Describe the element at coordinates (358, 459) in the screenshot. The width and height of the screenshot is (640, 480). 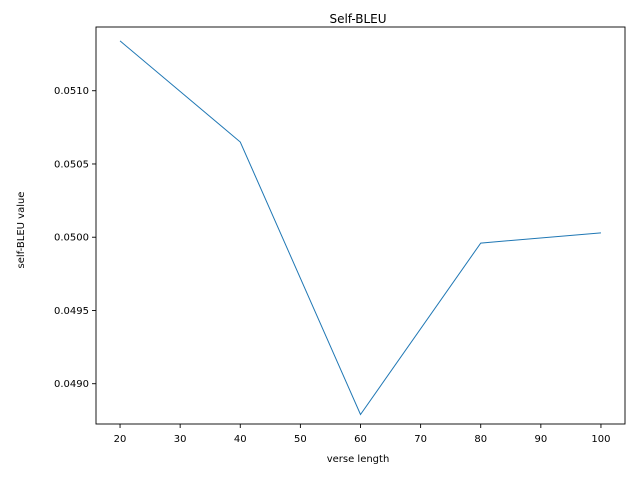
I see `x-axis-label: verse length` at that location.